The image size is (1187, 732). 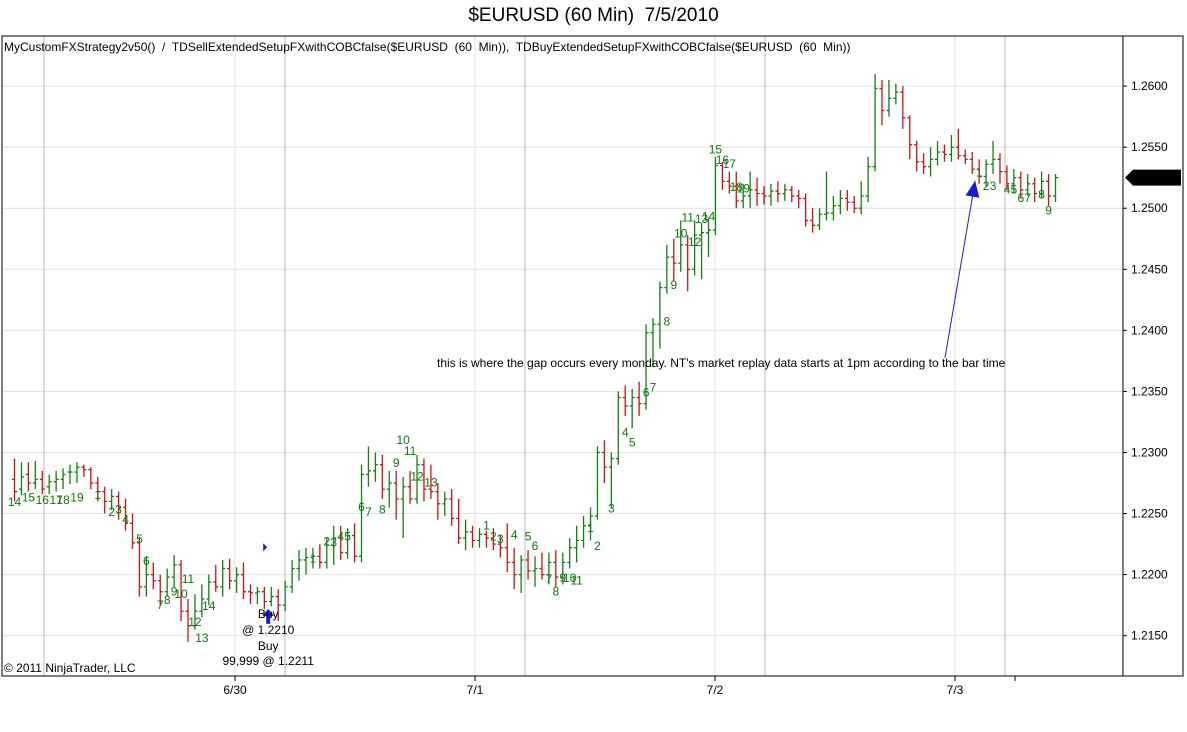 I want to click on td-count: 15, so click(x=716, y=149).